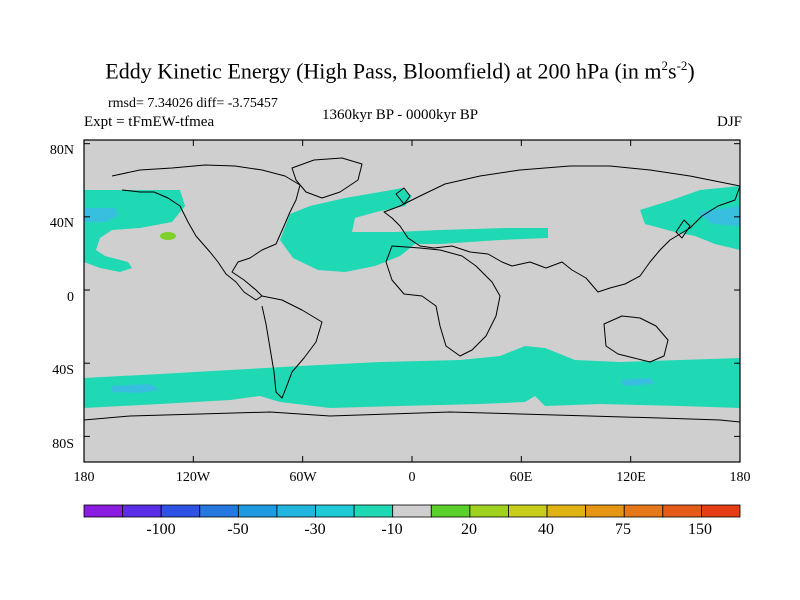 Image resolution: width=800 pixels, height=600 pixels. Describe the element at coordinates (546, 529) in the screenshot. I see `colorbar-label-6: 40` at that location.